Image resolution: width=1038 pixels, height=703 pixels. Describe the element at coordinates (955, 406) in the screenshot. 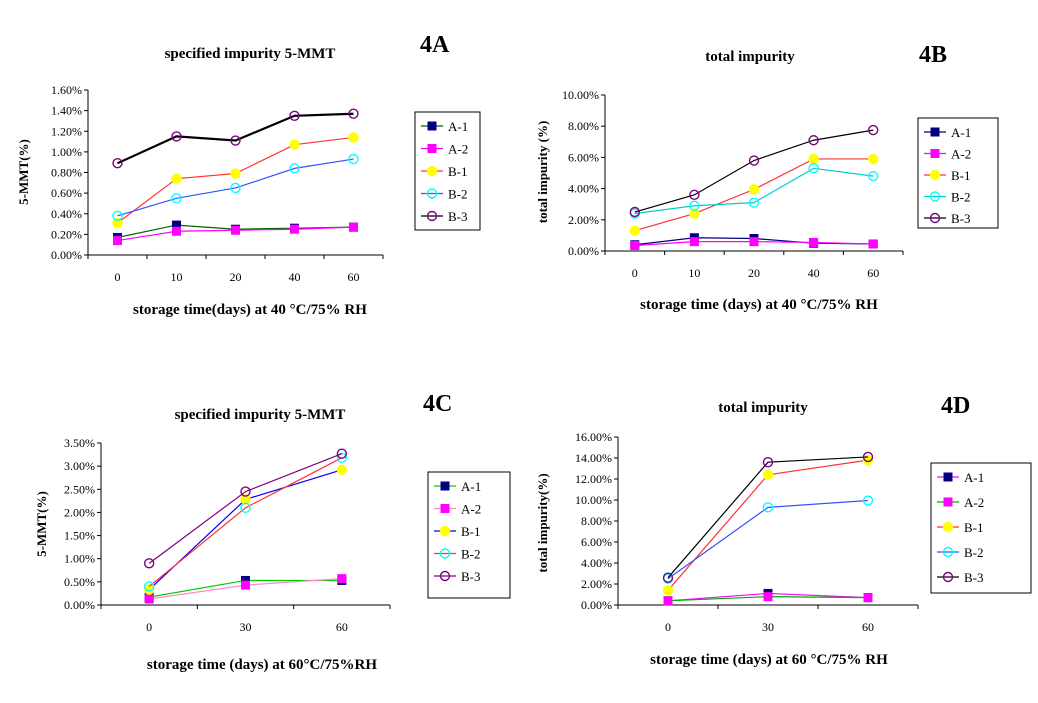

I see `panel-tag: 4D` at that location.